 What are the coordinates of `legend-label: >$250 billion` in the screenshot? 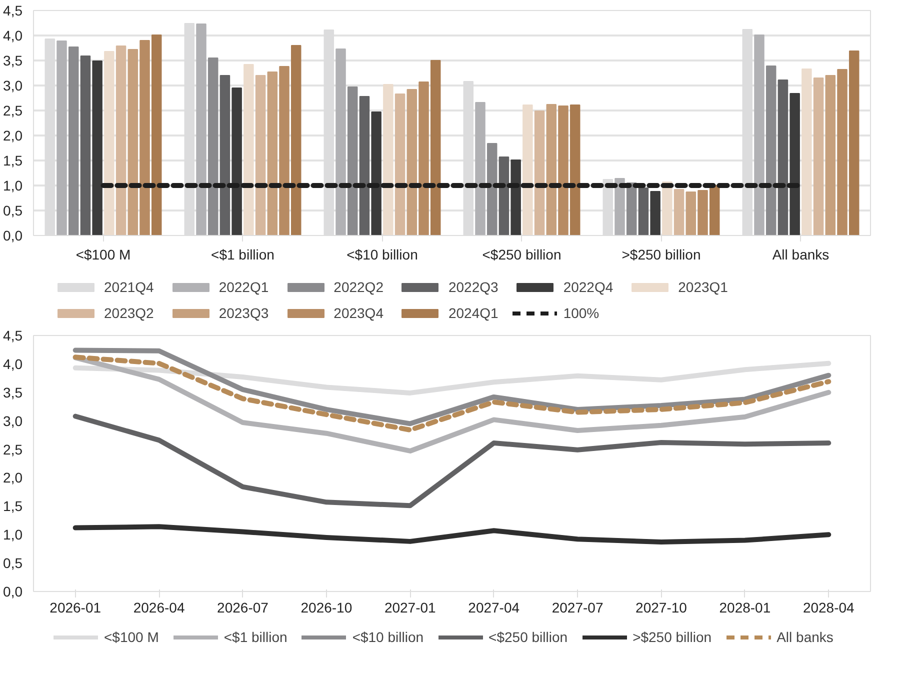 It's located at (672, 637).